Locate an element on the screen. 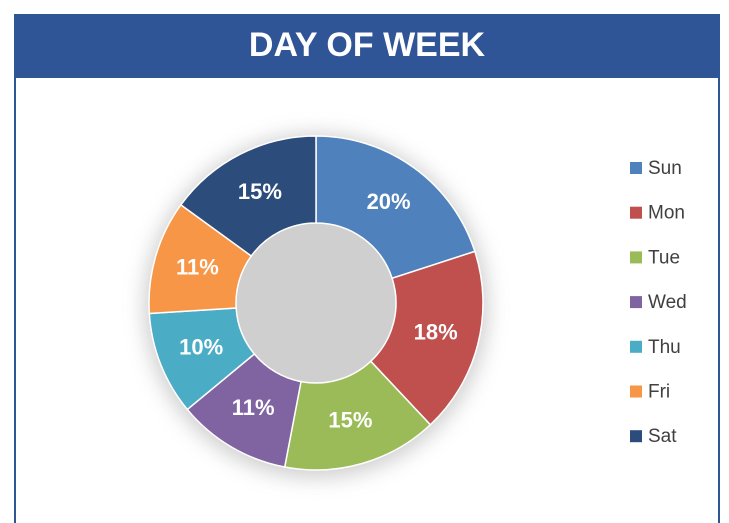 The image size is (729, 523). legend-label: Fri is located at coordinates (659, 392).